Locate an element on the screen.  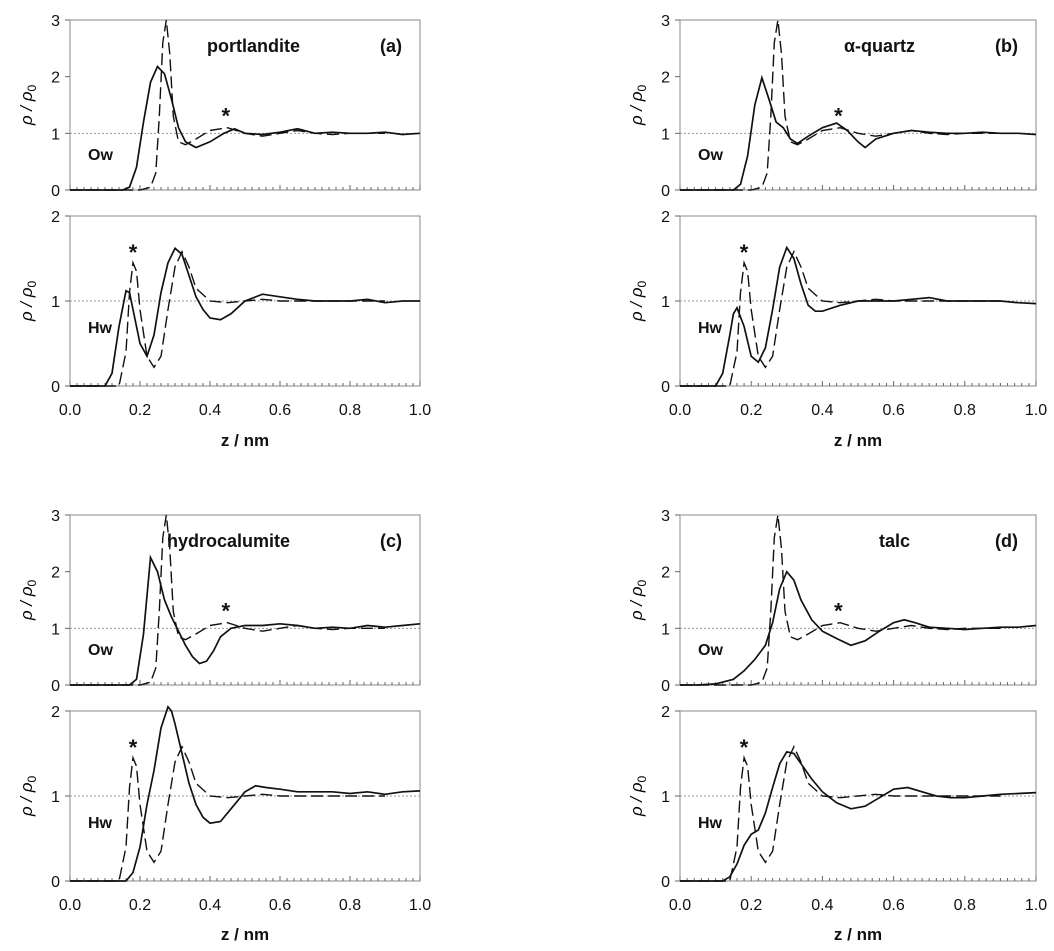
material-name: talc is located at coordinates (894, 541).